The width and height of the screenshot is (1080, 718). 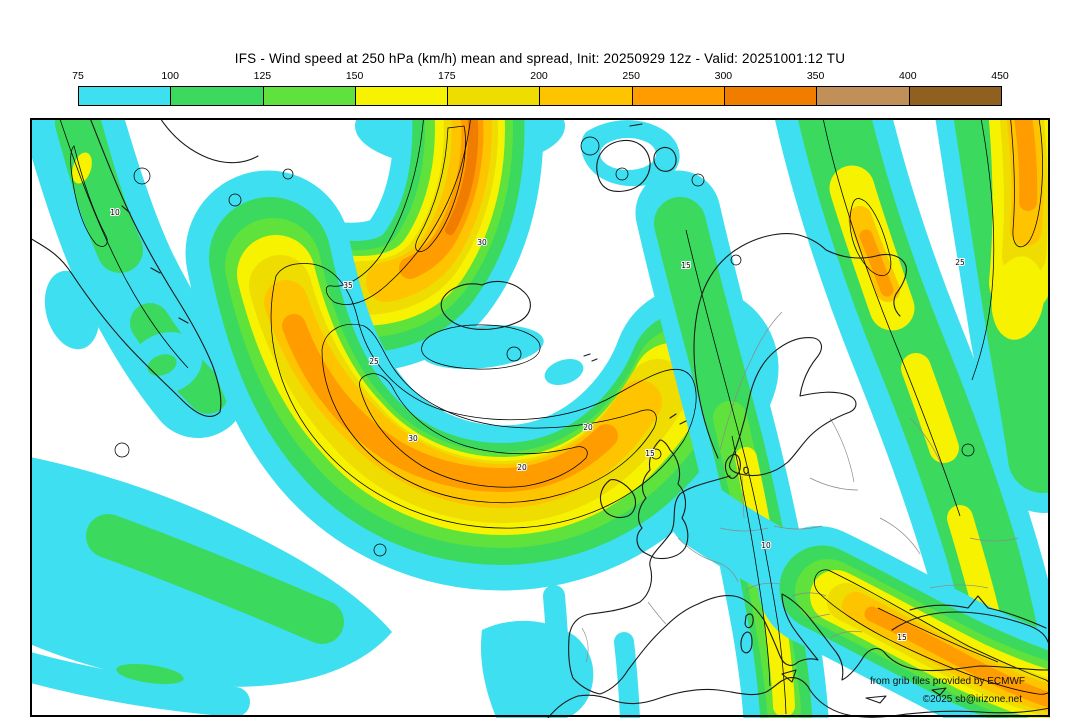 I want to click on coastline-ireland, so click(x=618, y=499).